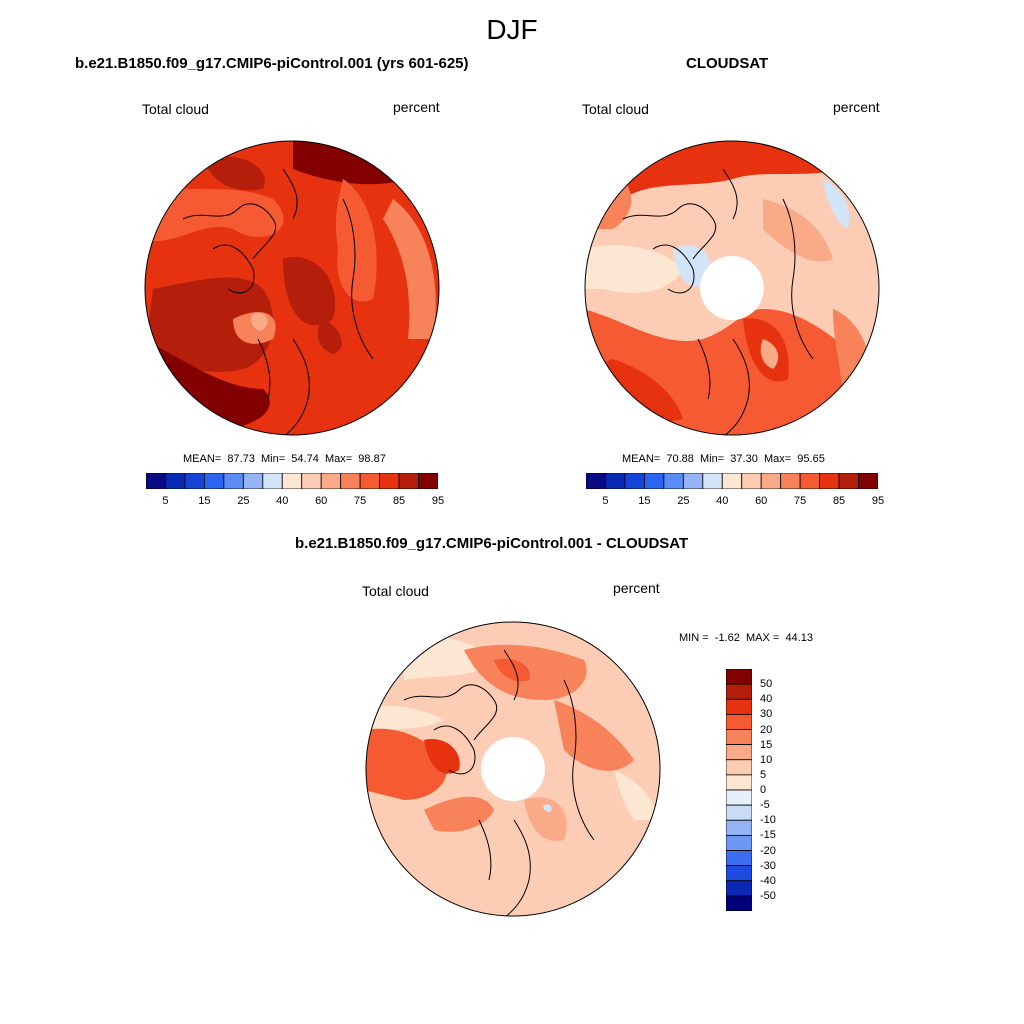 The height and width of the screenshot is (1024, 1024). What do you see at coordinates (712, 459) in the screenshot?
I see `obs-min-label: Min=` at bounding box center [712, 459].